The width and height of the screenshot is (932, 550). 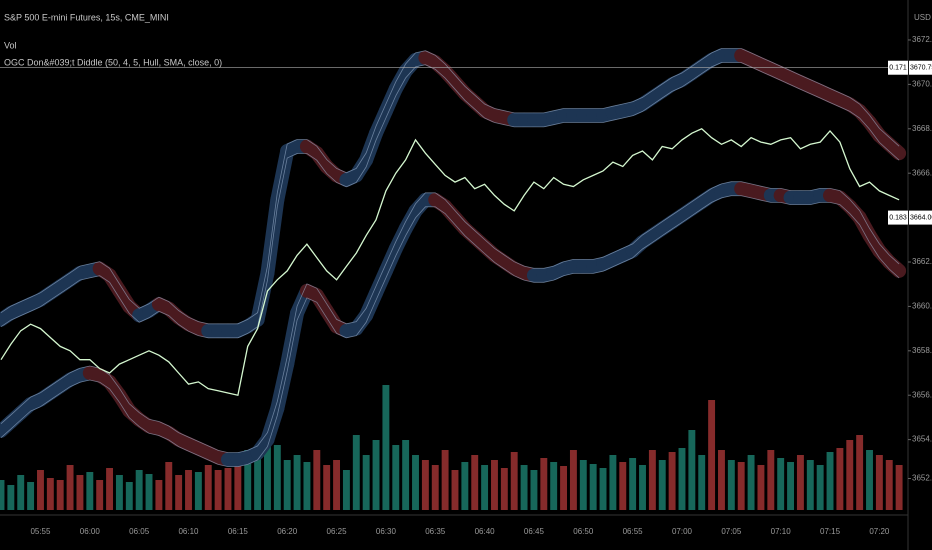 I want to click on currency-label: USD, so click(x=922, y=17).